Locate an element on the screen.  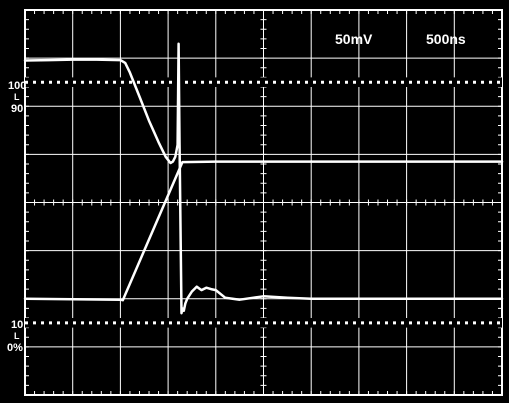
time-per-div-readout: 500ns is located at coordinates (446, 39).